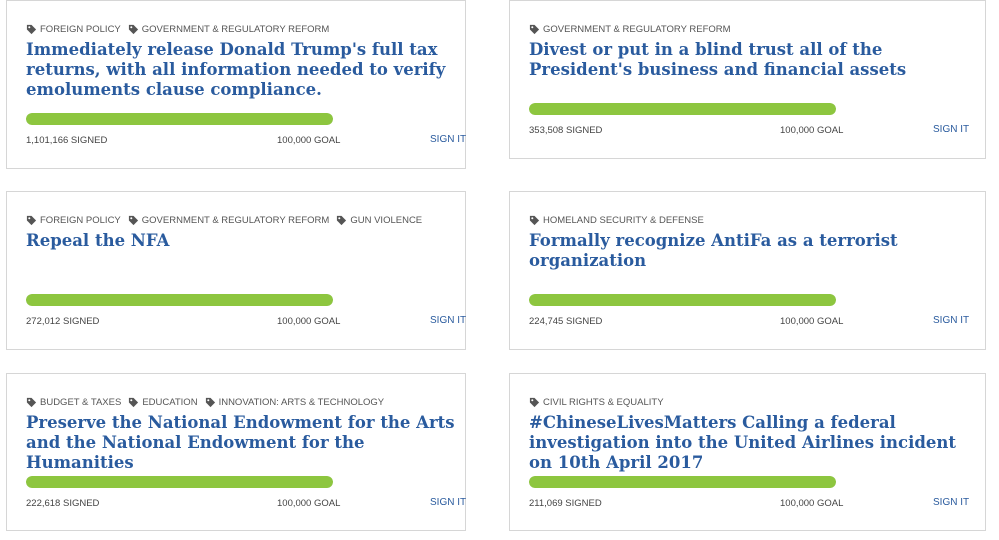 This screenshot has height=540, width=999. Describe the element at coordinates (67, 140) in the screenshot. I see `signed-count: 1,101,166 SIGNED` at that location.